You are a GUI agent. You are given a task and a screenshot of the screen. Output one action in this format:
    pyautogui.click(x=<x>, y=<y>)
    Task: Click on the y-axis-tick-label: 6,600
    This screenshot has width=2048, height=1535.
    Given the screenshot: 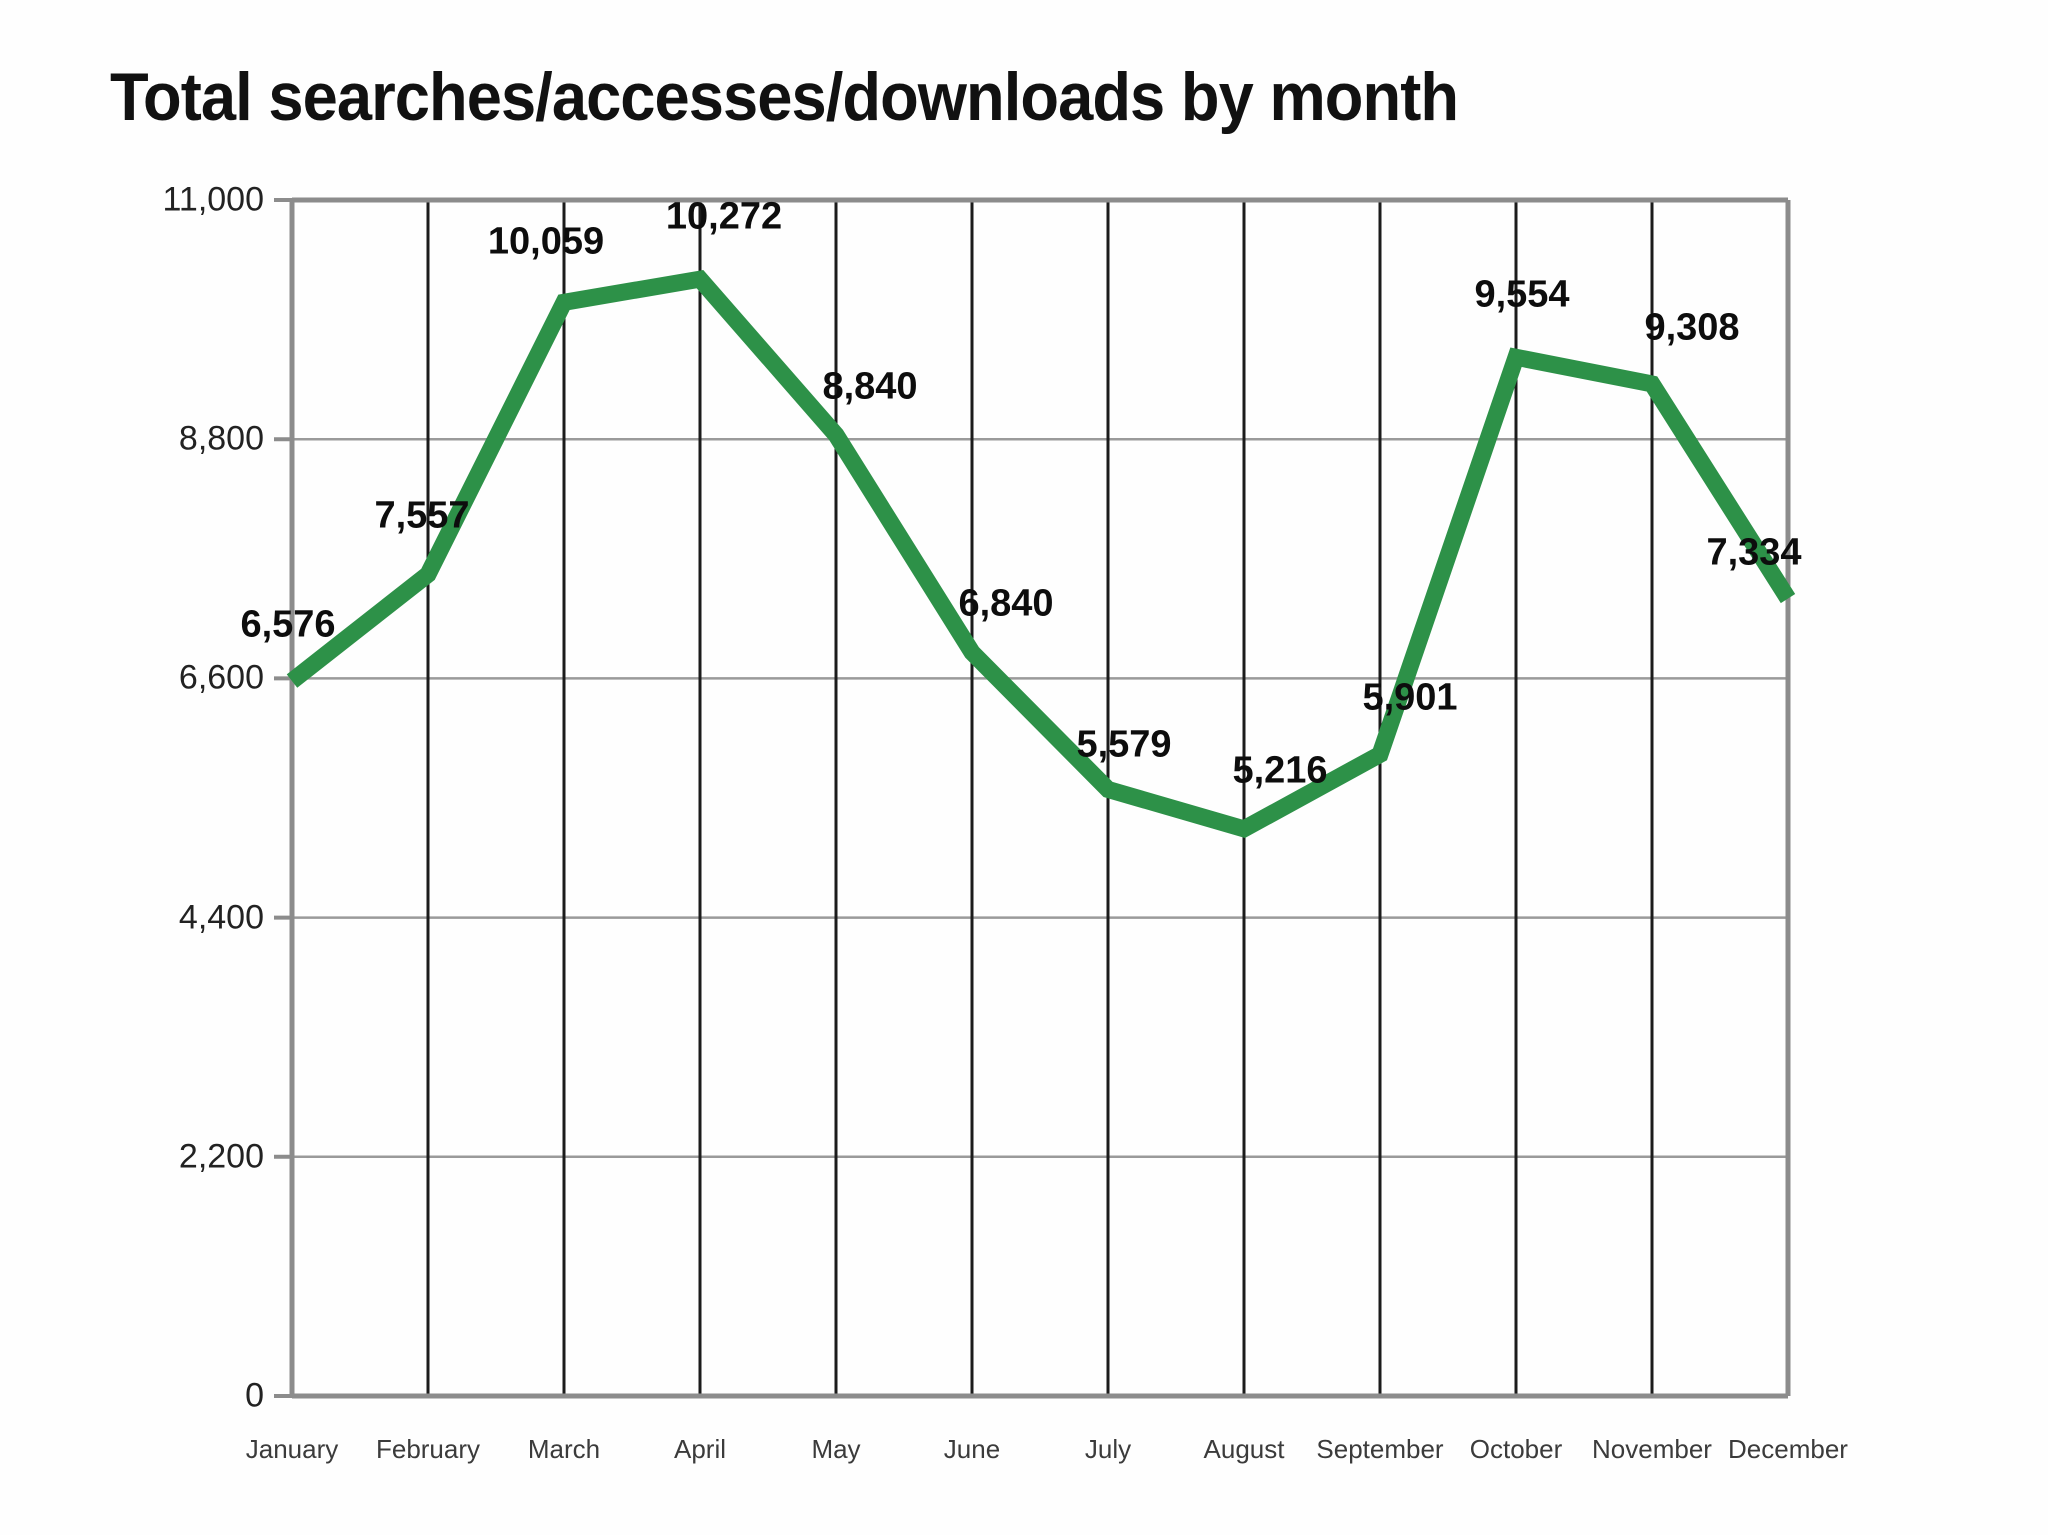 What is the action you would take?
    pyautogui.click(x=221, y=677)
    